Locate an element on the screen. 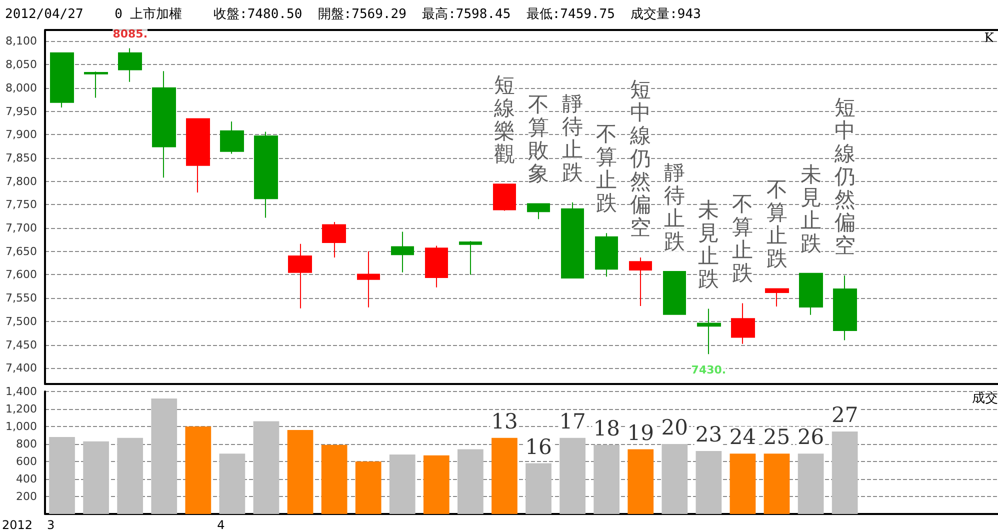 This screenshot has height=532, width=998. y-tick-label: 7,400 is located at coordinates (21, 368).